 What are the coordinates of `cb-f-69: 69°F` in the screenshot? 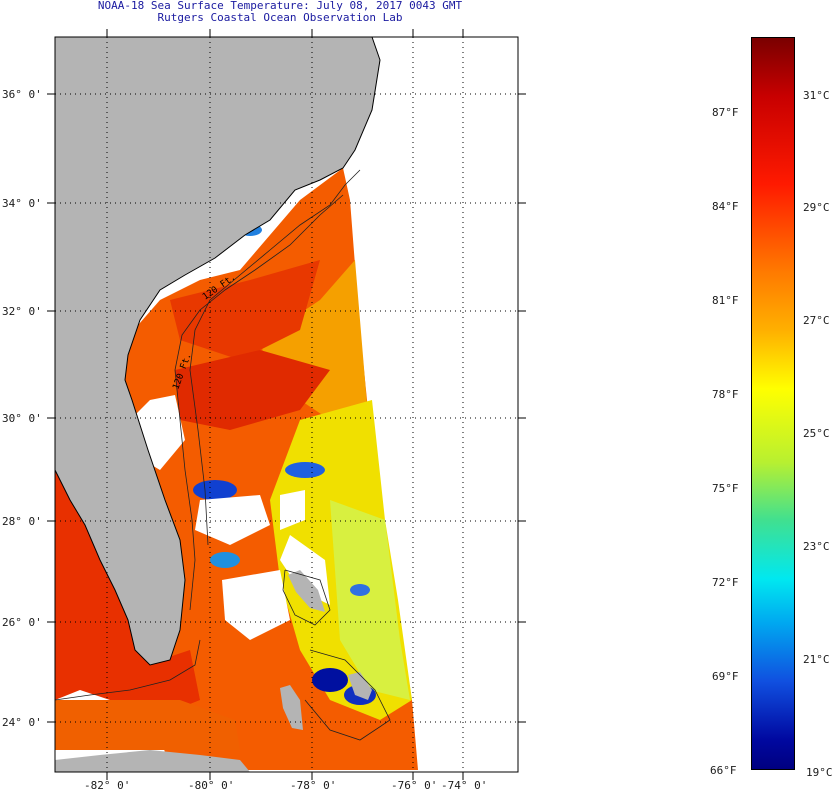 It's located at (725, 676).